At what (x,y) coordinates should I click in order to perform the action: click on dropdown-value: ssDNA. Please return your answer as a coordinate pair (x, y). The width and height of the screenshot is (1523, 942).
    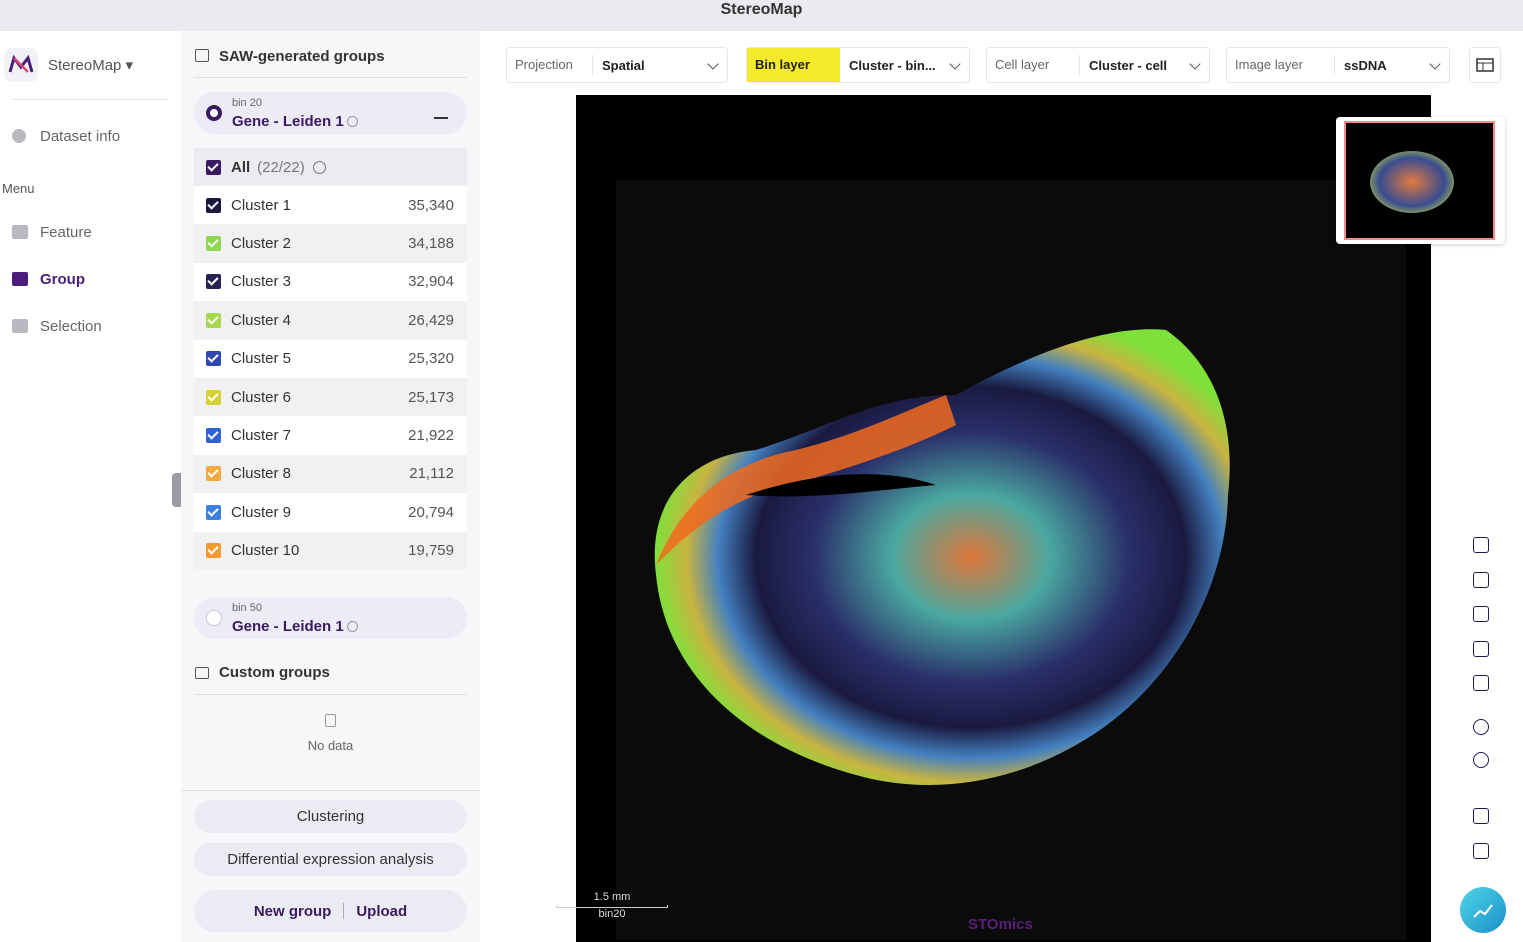
    Looking at the image, I should click on (1365, 65).